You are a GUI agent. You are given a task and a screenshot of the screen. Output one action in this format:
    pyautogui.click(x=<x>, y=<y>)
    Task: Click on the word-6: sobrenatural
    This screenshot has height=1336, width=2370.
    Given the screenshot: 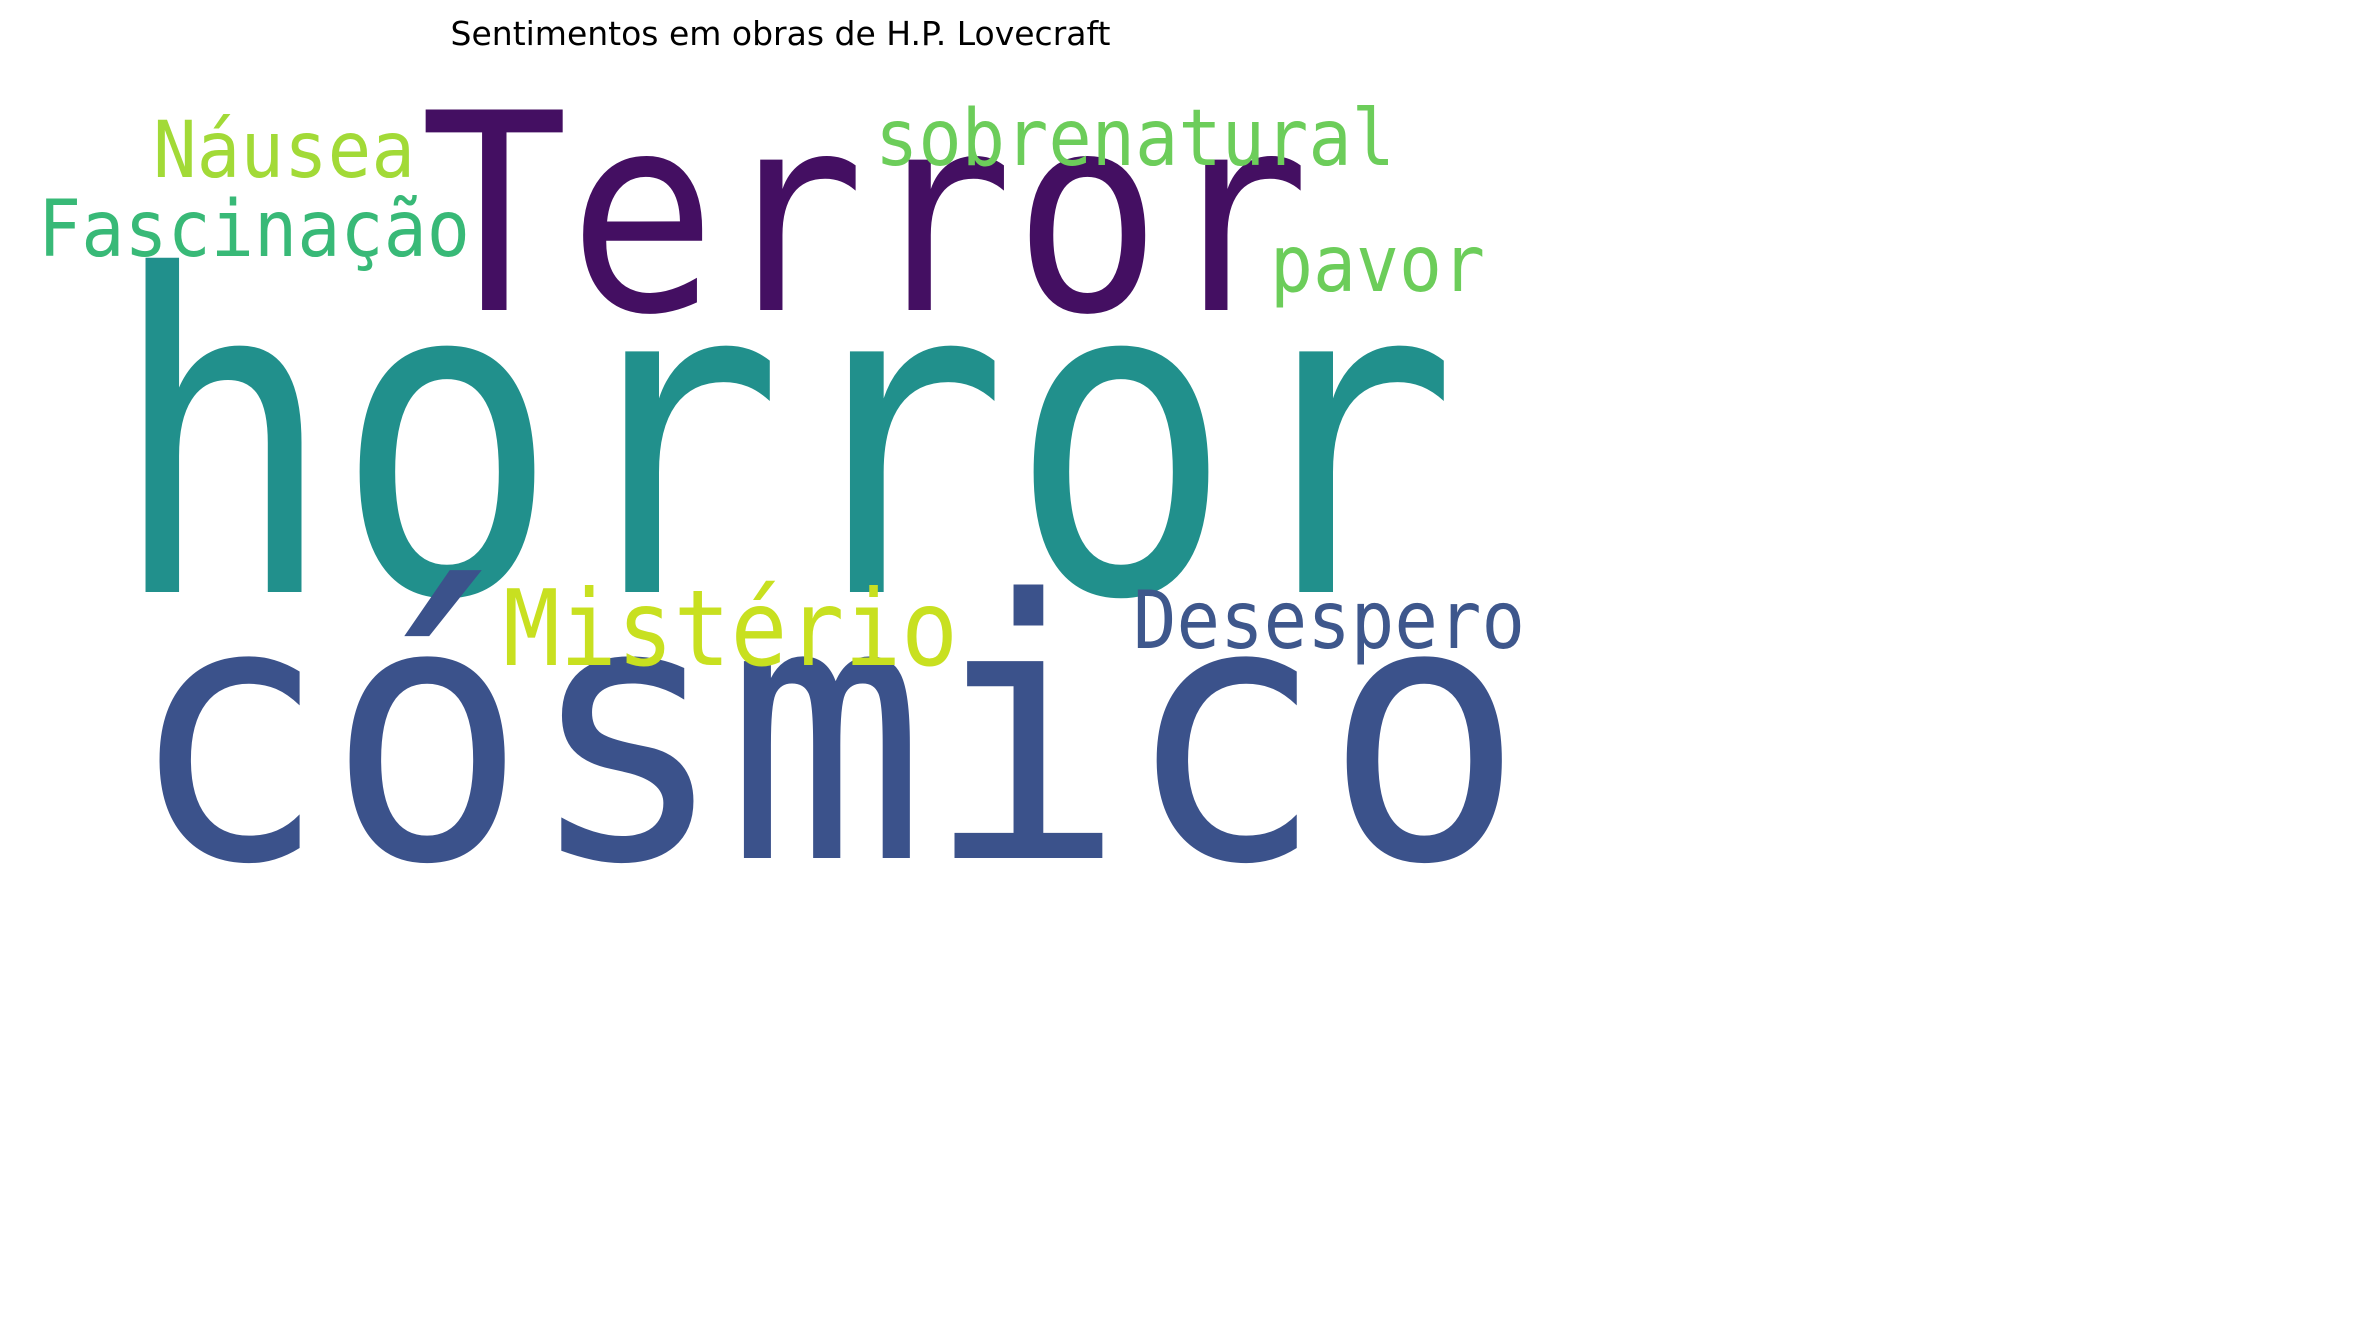 What is the action you would take?
    pyautogui.click(x=1135, y=139)
    